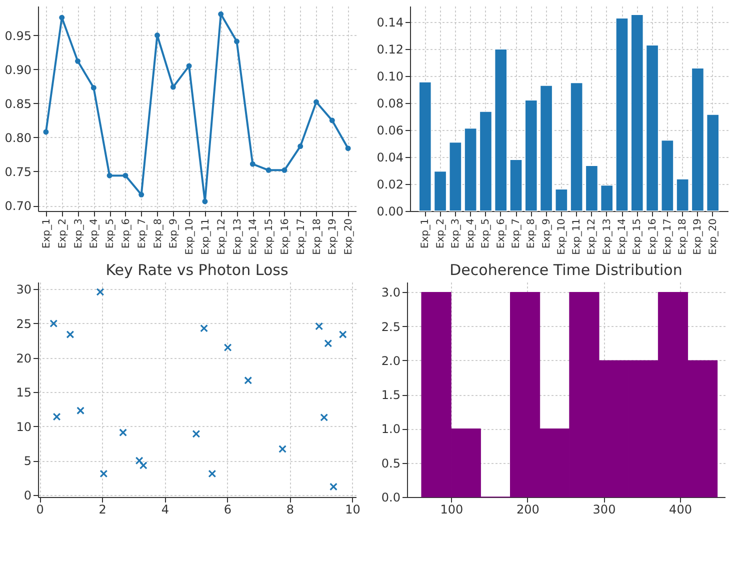 This screenshot has width=756, height=587. Describe the element at coordinates (607, 236) in the screenshot. I see `x-tick-label: Exp_13` at that location.